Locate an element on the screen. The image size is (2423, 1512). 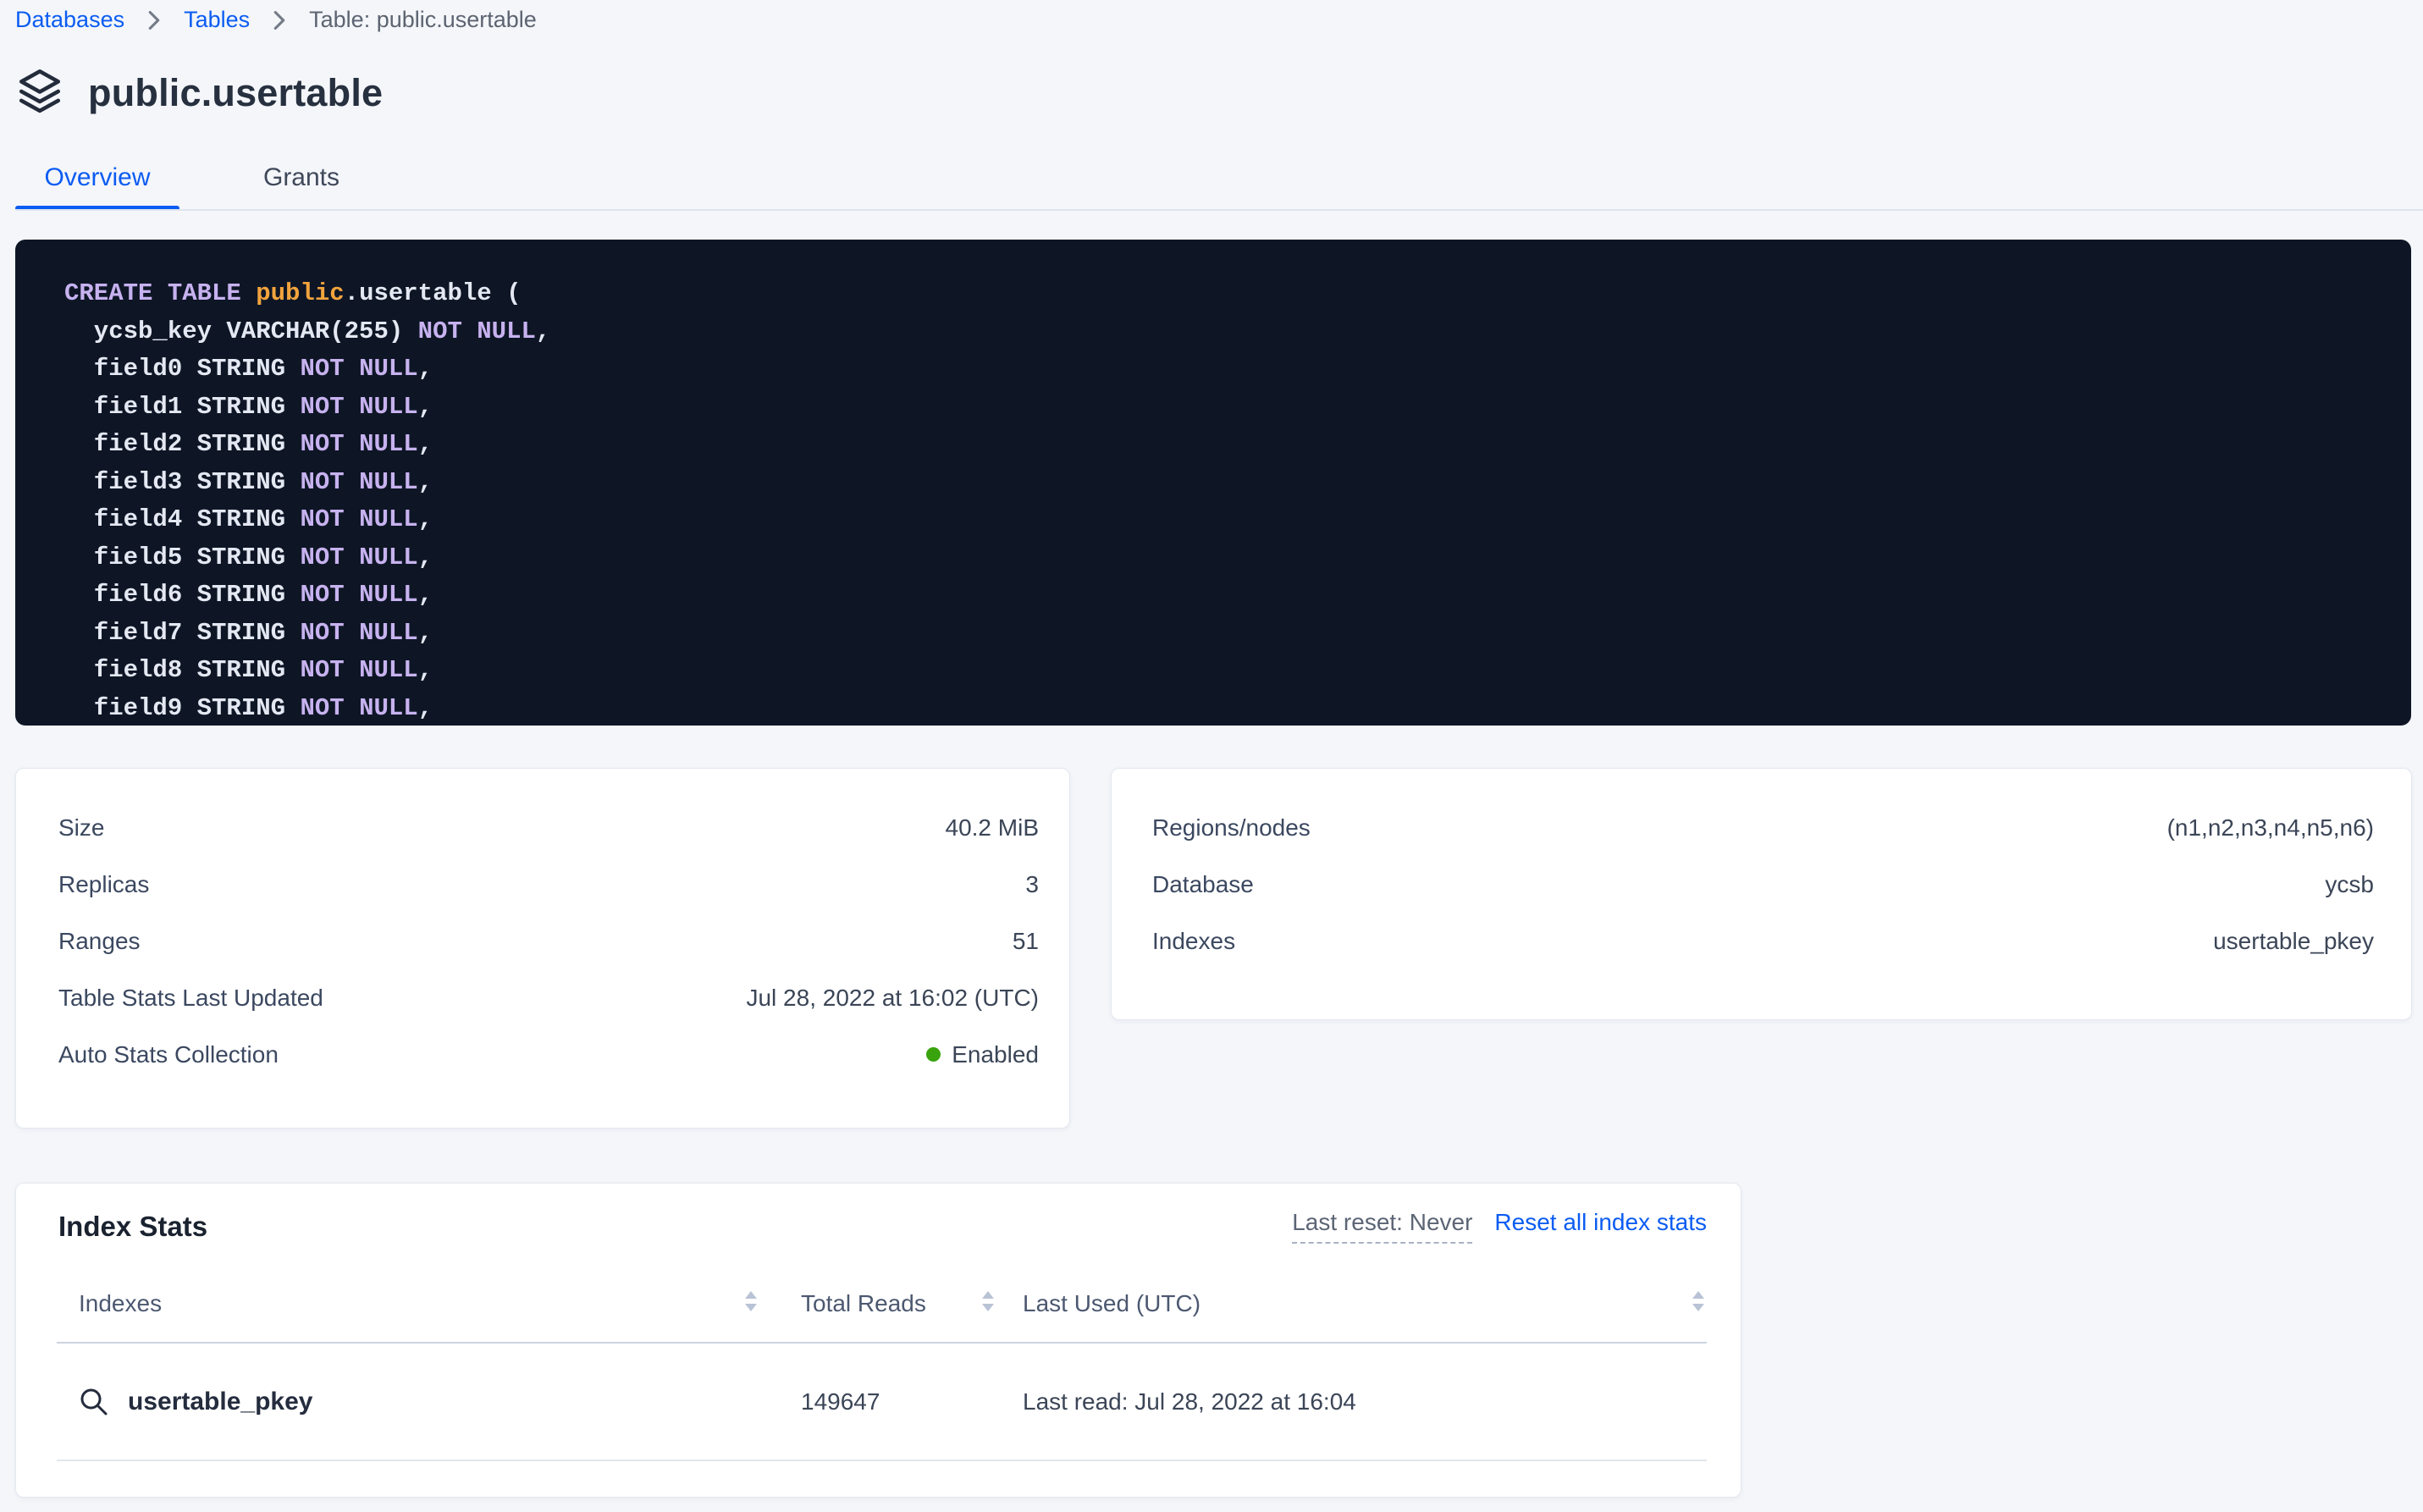
stat-label: Replicas is located at coordinates (104, 884).